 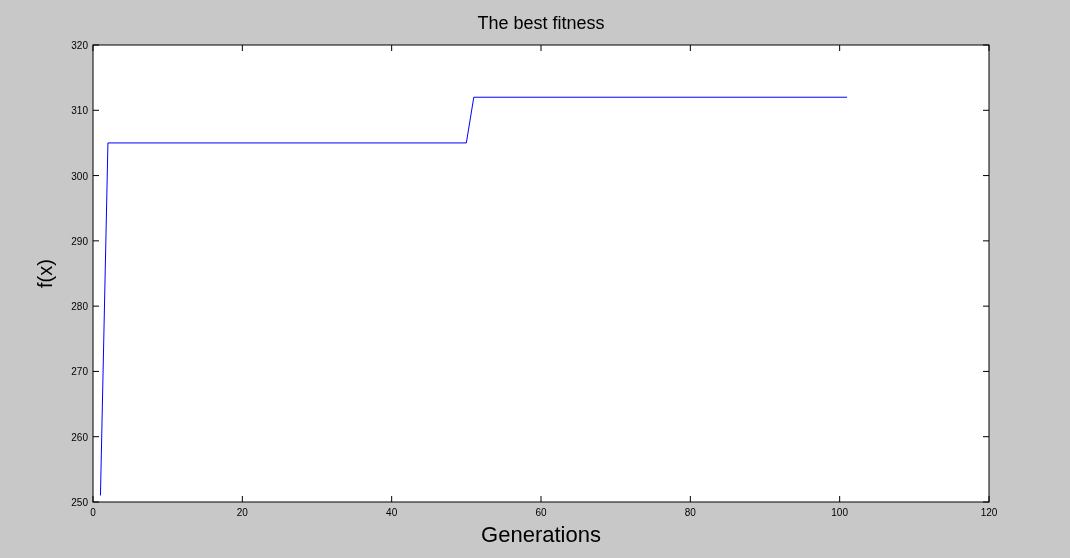 I want to click on y-tick-label: 310, so click(x=80, y=111).